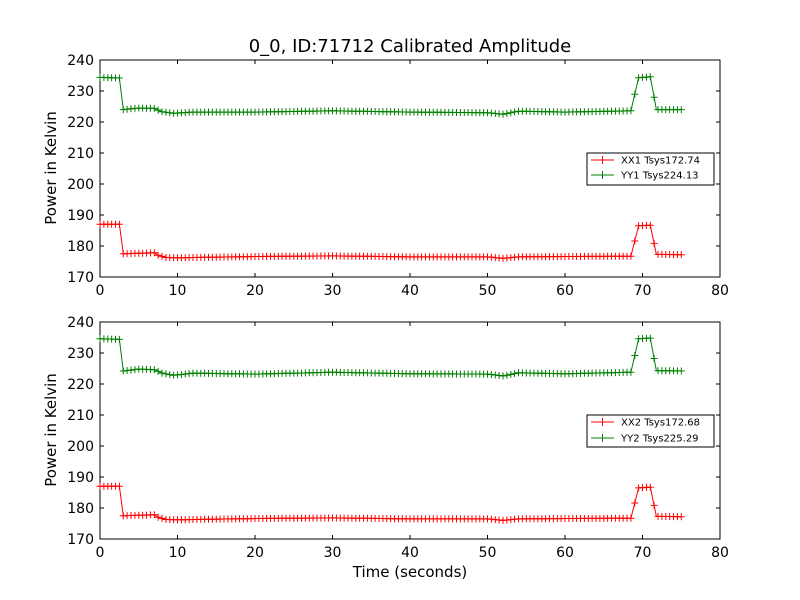  Describe the element at coordinates (178, 291) in the screenshot. I see `top-x-tick-label: 10` at that location.